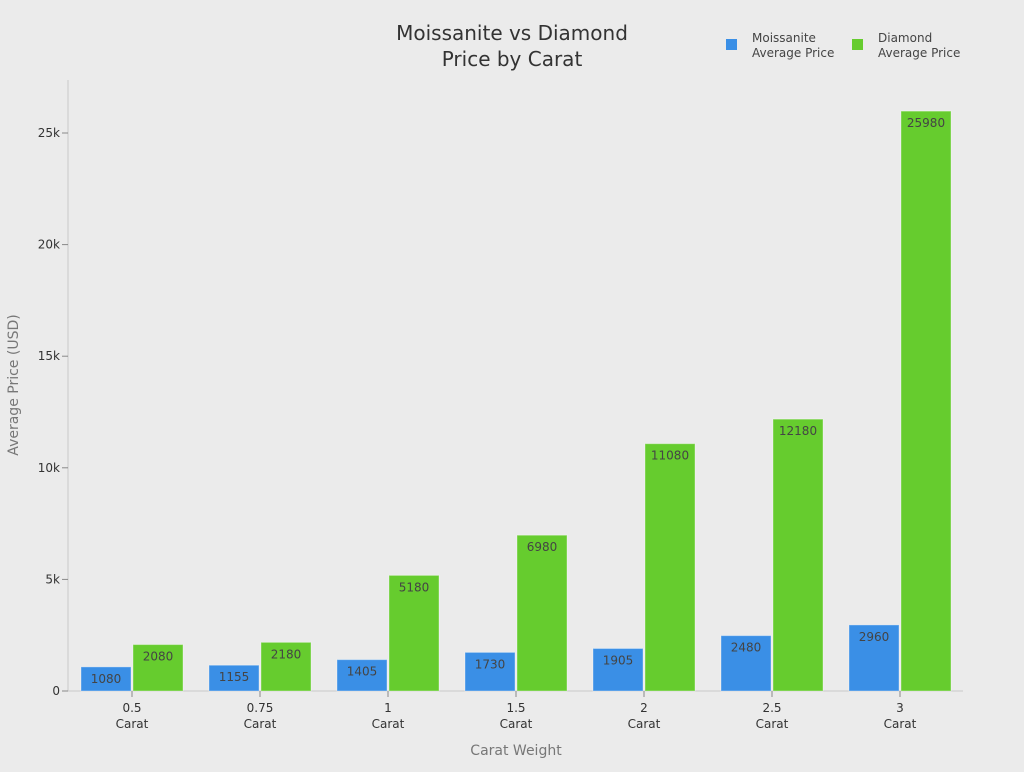 Image resolution: width=1024 pixels, height=772 pixels. I want to click on legend-label: Diamond, so click(905, 38).